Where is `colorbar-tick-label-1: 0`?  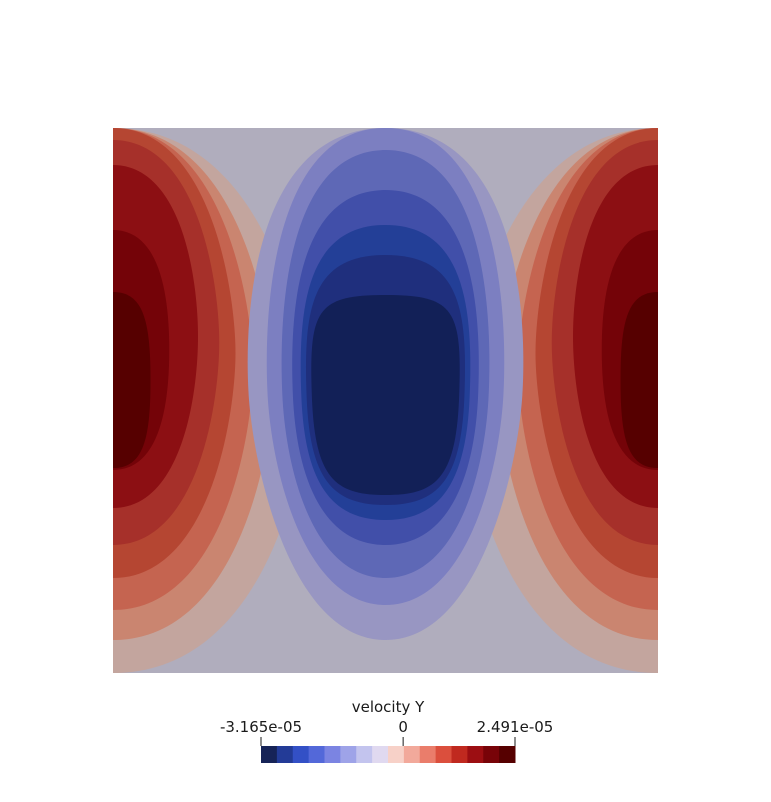 colorbar-tick-label-1: 0 is located at coordinates (403, 727).